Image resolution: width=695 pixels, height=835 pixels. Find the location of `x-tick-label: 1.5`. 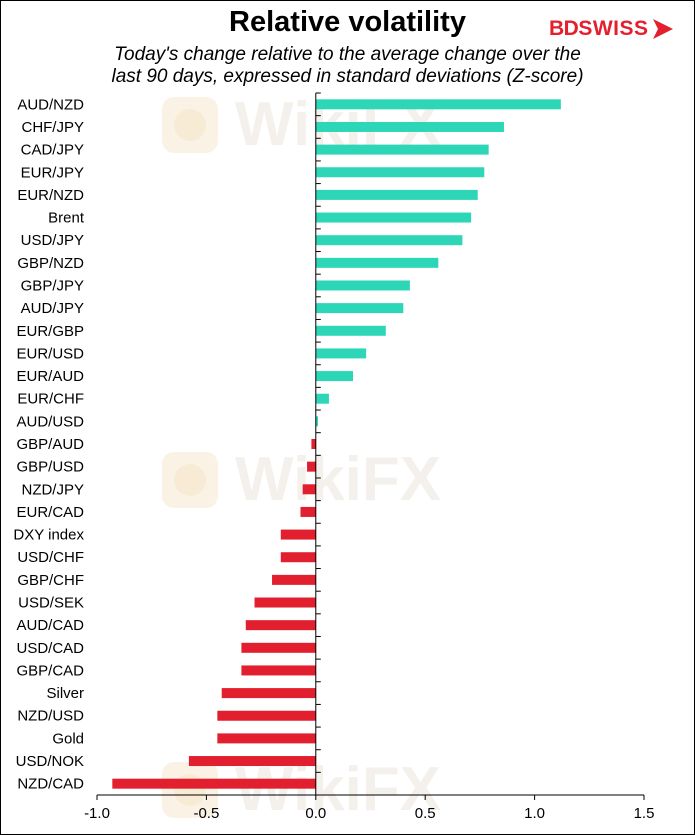

x-tick-label: 1.5 is located at coordinates (644, 813).